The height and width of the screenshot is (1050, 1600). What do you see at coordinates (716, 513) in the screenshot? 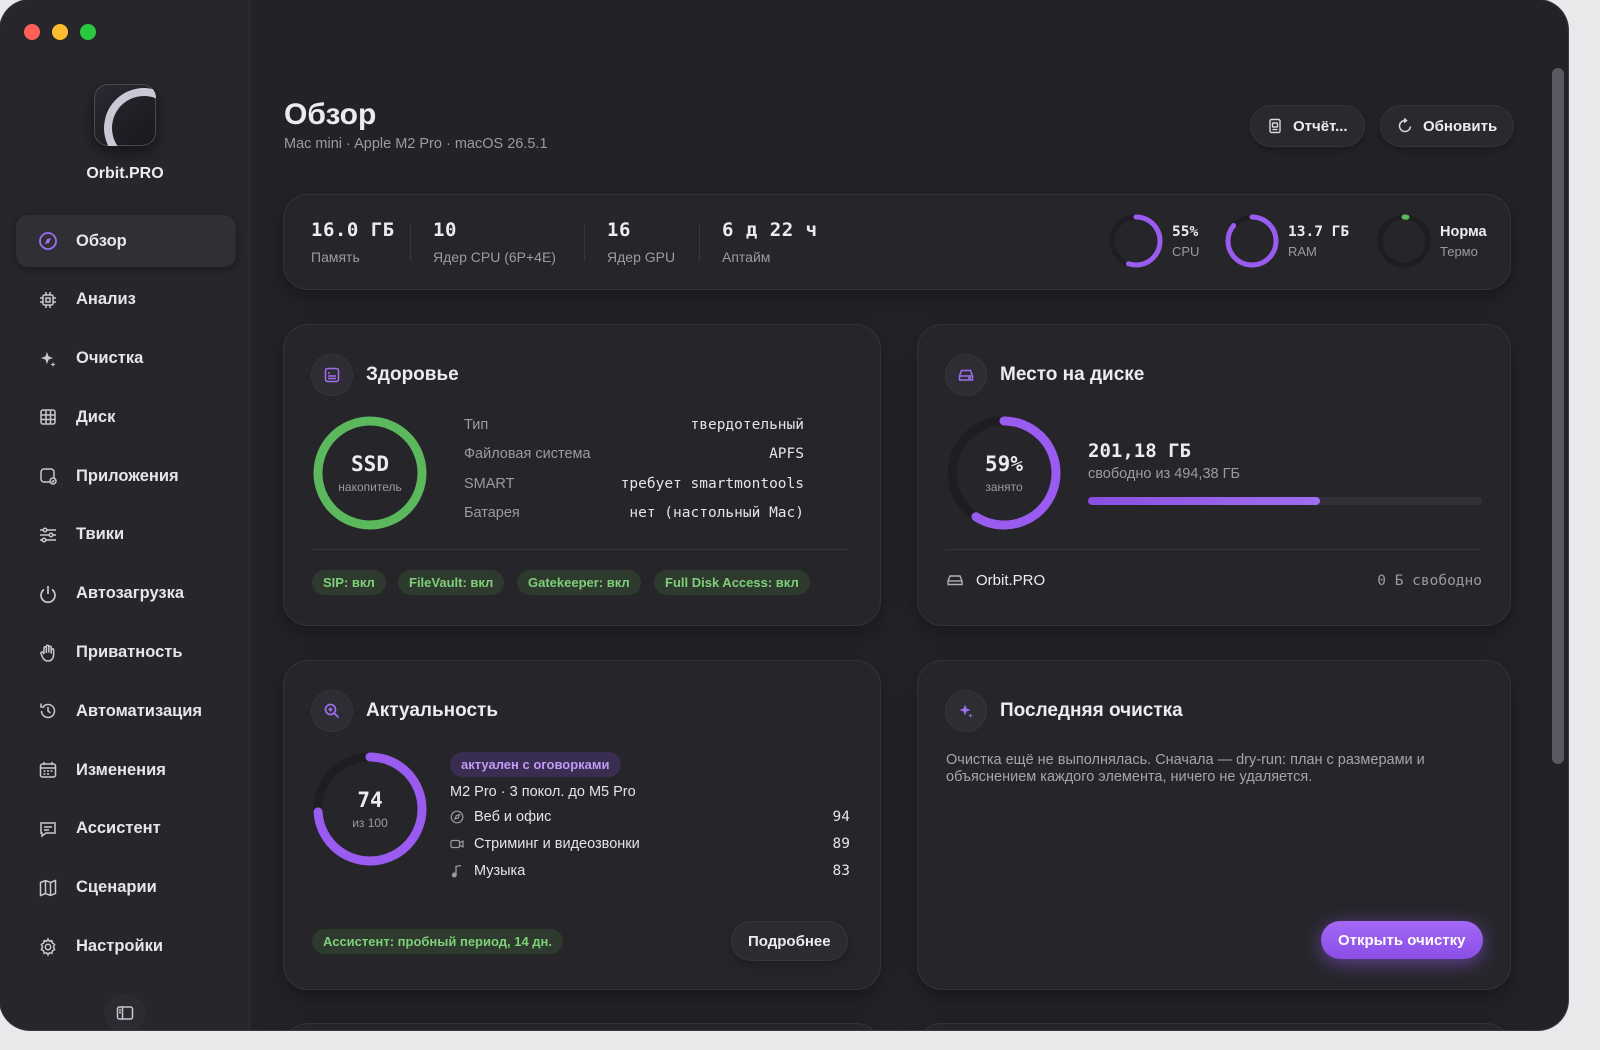
I see `row-value: нет (настольный Mac)` at bounding box center [716, 513].